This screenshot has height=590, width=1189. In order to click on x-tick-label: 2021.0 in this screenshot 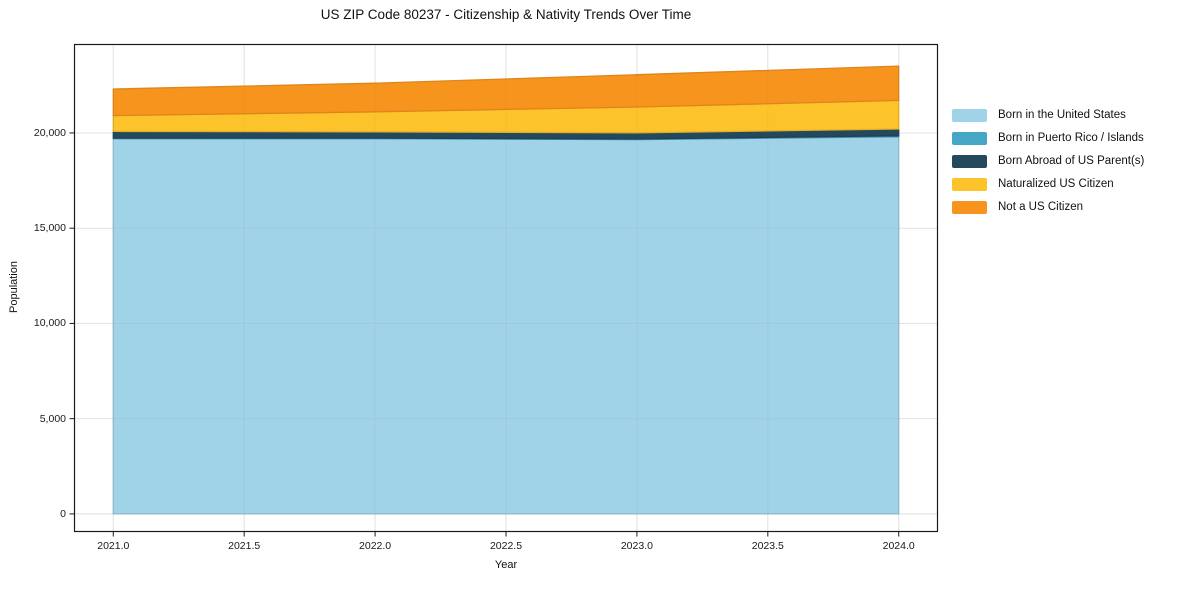, I will do `click(113, 546)`.